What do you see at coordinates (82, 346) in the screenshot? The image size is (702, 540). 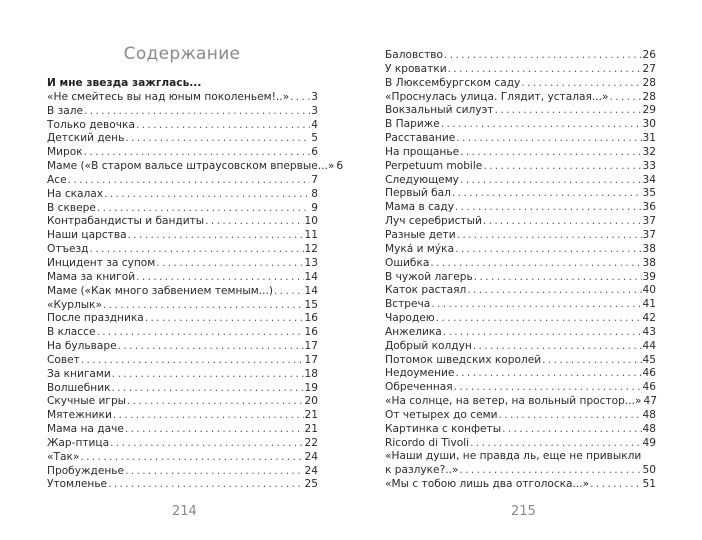 I see `toc-entry-title: На бульваре` at bounding box center [82, 346].